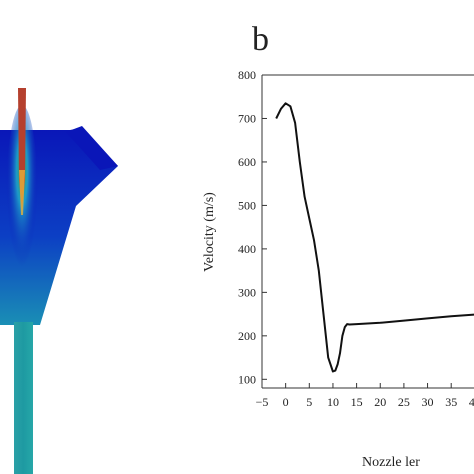 This screenshot has height=474, width=474. What do you see at coordinates (380, 402) in the screenshot?
I see `x-tick-label: 20` at bounding box center [380, 402].